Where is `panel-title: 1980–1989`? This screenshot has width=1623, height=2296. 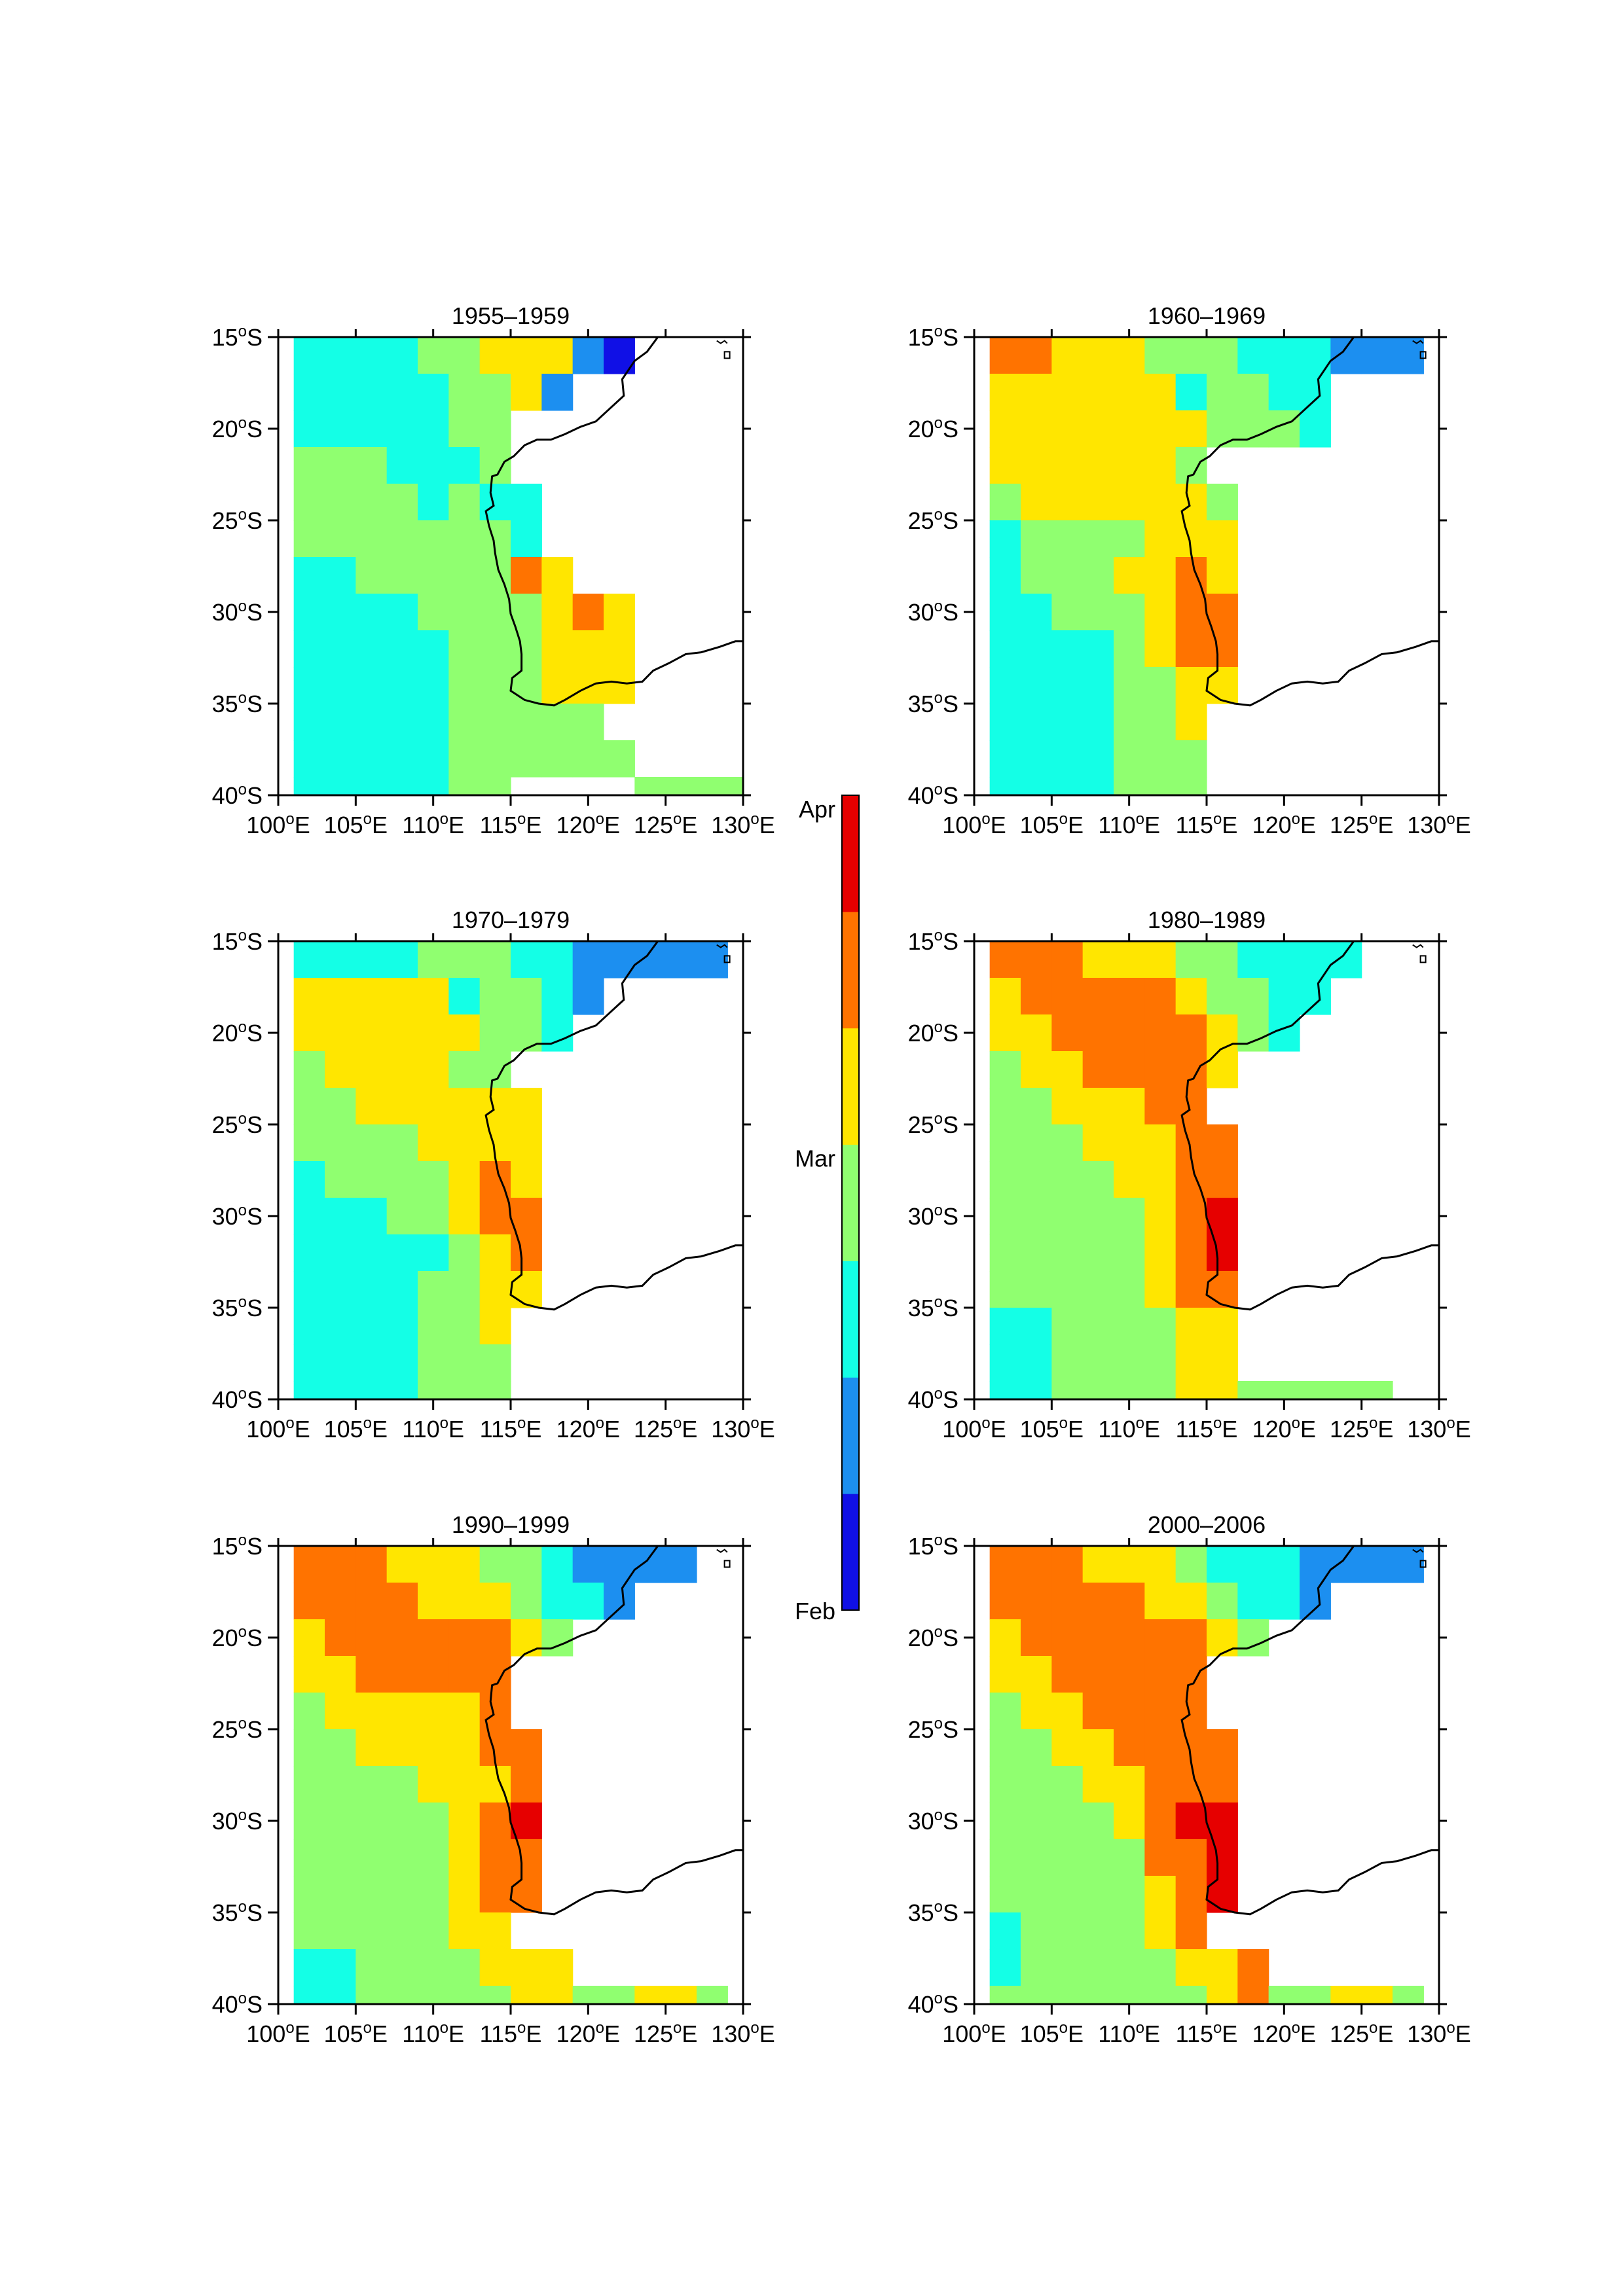
panel-title: 1980–1989 is located at coordinates (1207, 919).